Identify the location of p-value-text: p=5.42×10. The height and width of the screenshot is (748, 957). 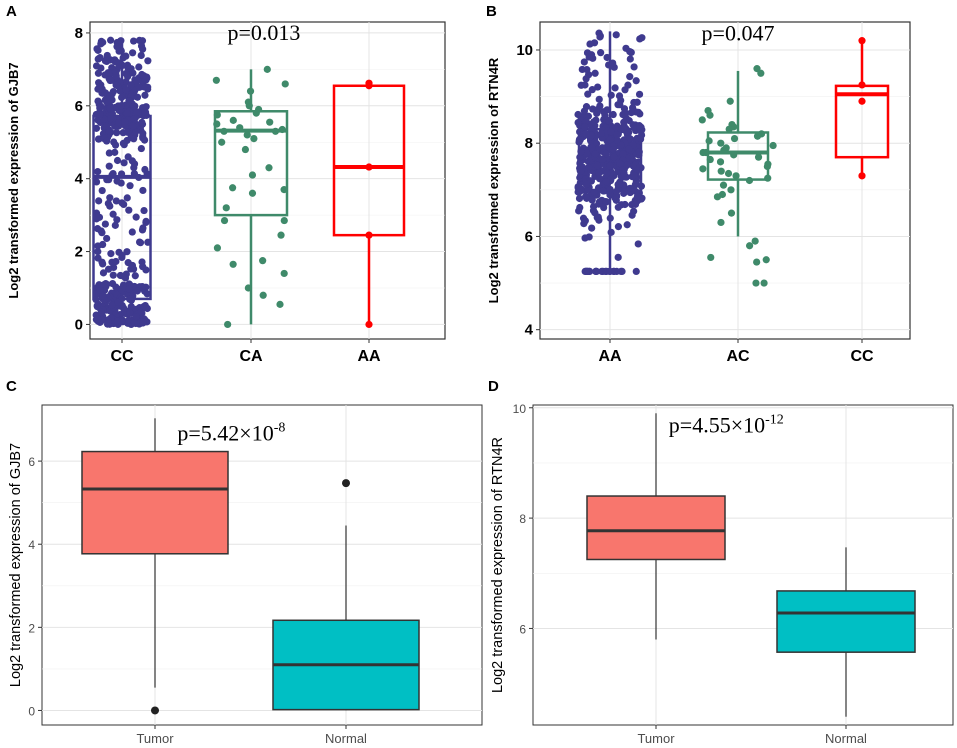
(225, 432).